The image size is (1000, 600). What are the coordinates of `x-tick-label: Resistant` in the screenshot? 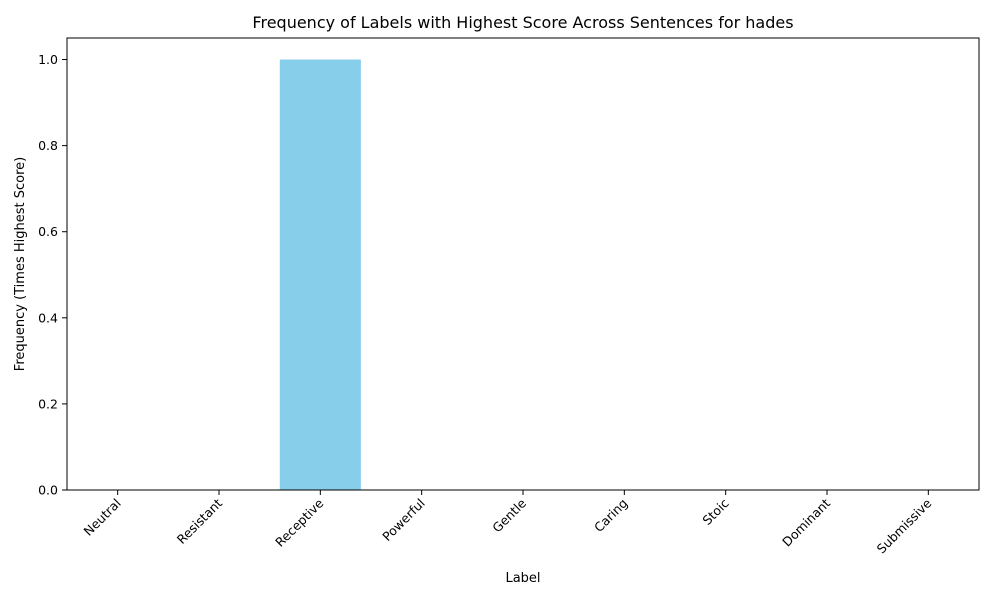 It's located at (199, 520).